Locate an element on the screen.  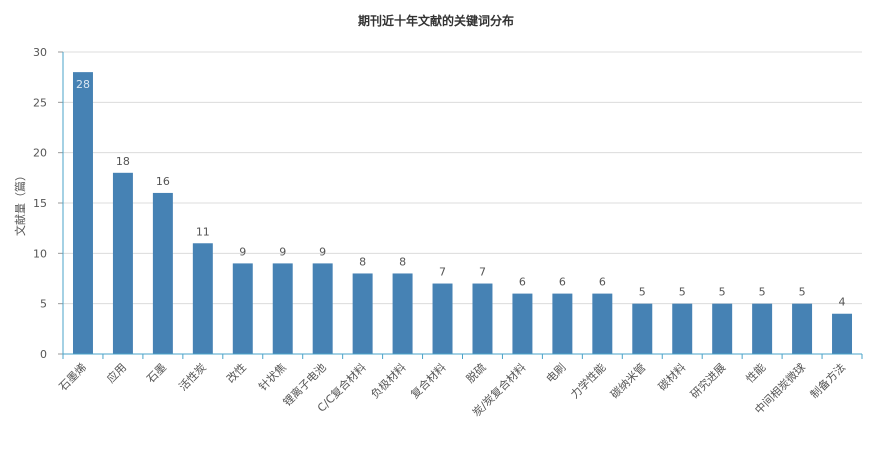
x-tick-label: 电刷 is located at coordinates (556, 373).